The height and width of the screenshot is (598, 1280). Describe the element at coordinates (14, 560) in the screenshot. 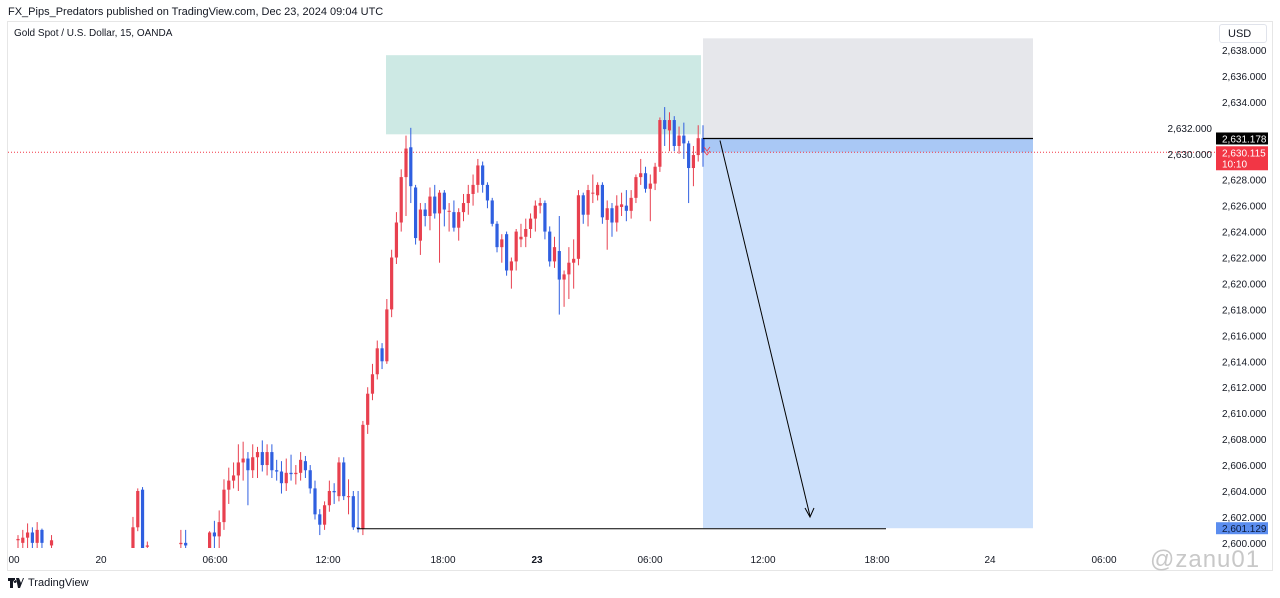

I see `time-tick-label: 00` at that location.